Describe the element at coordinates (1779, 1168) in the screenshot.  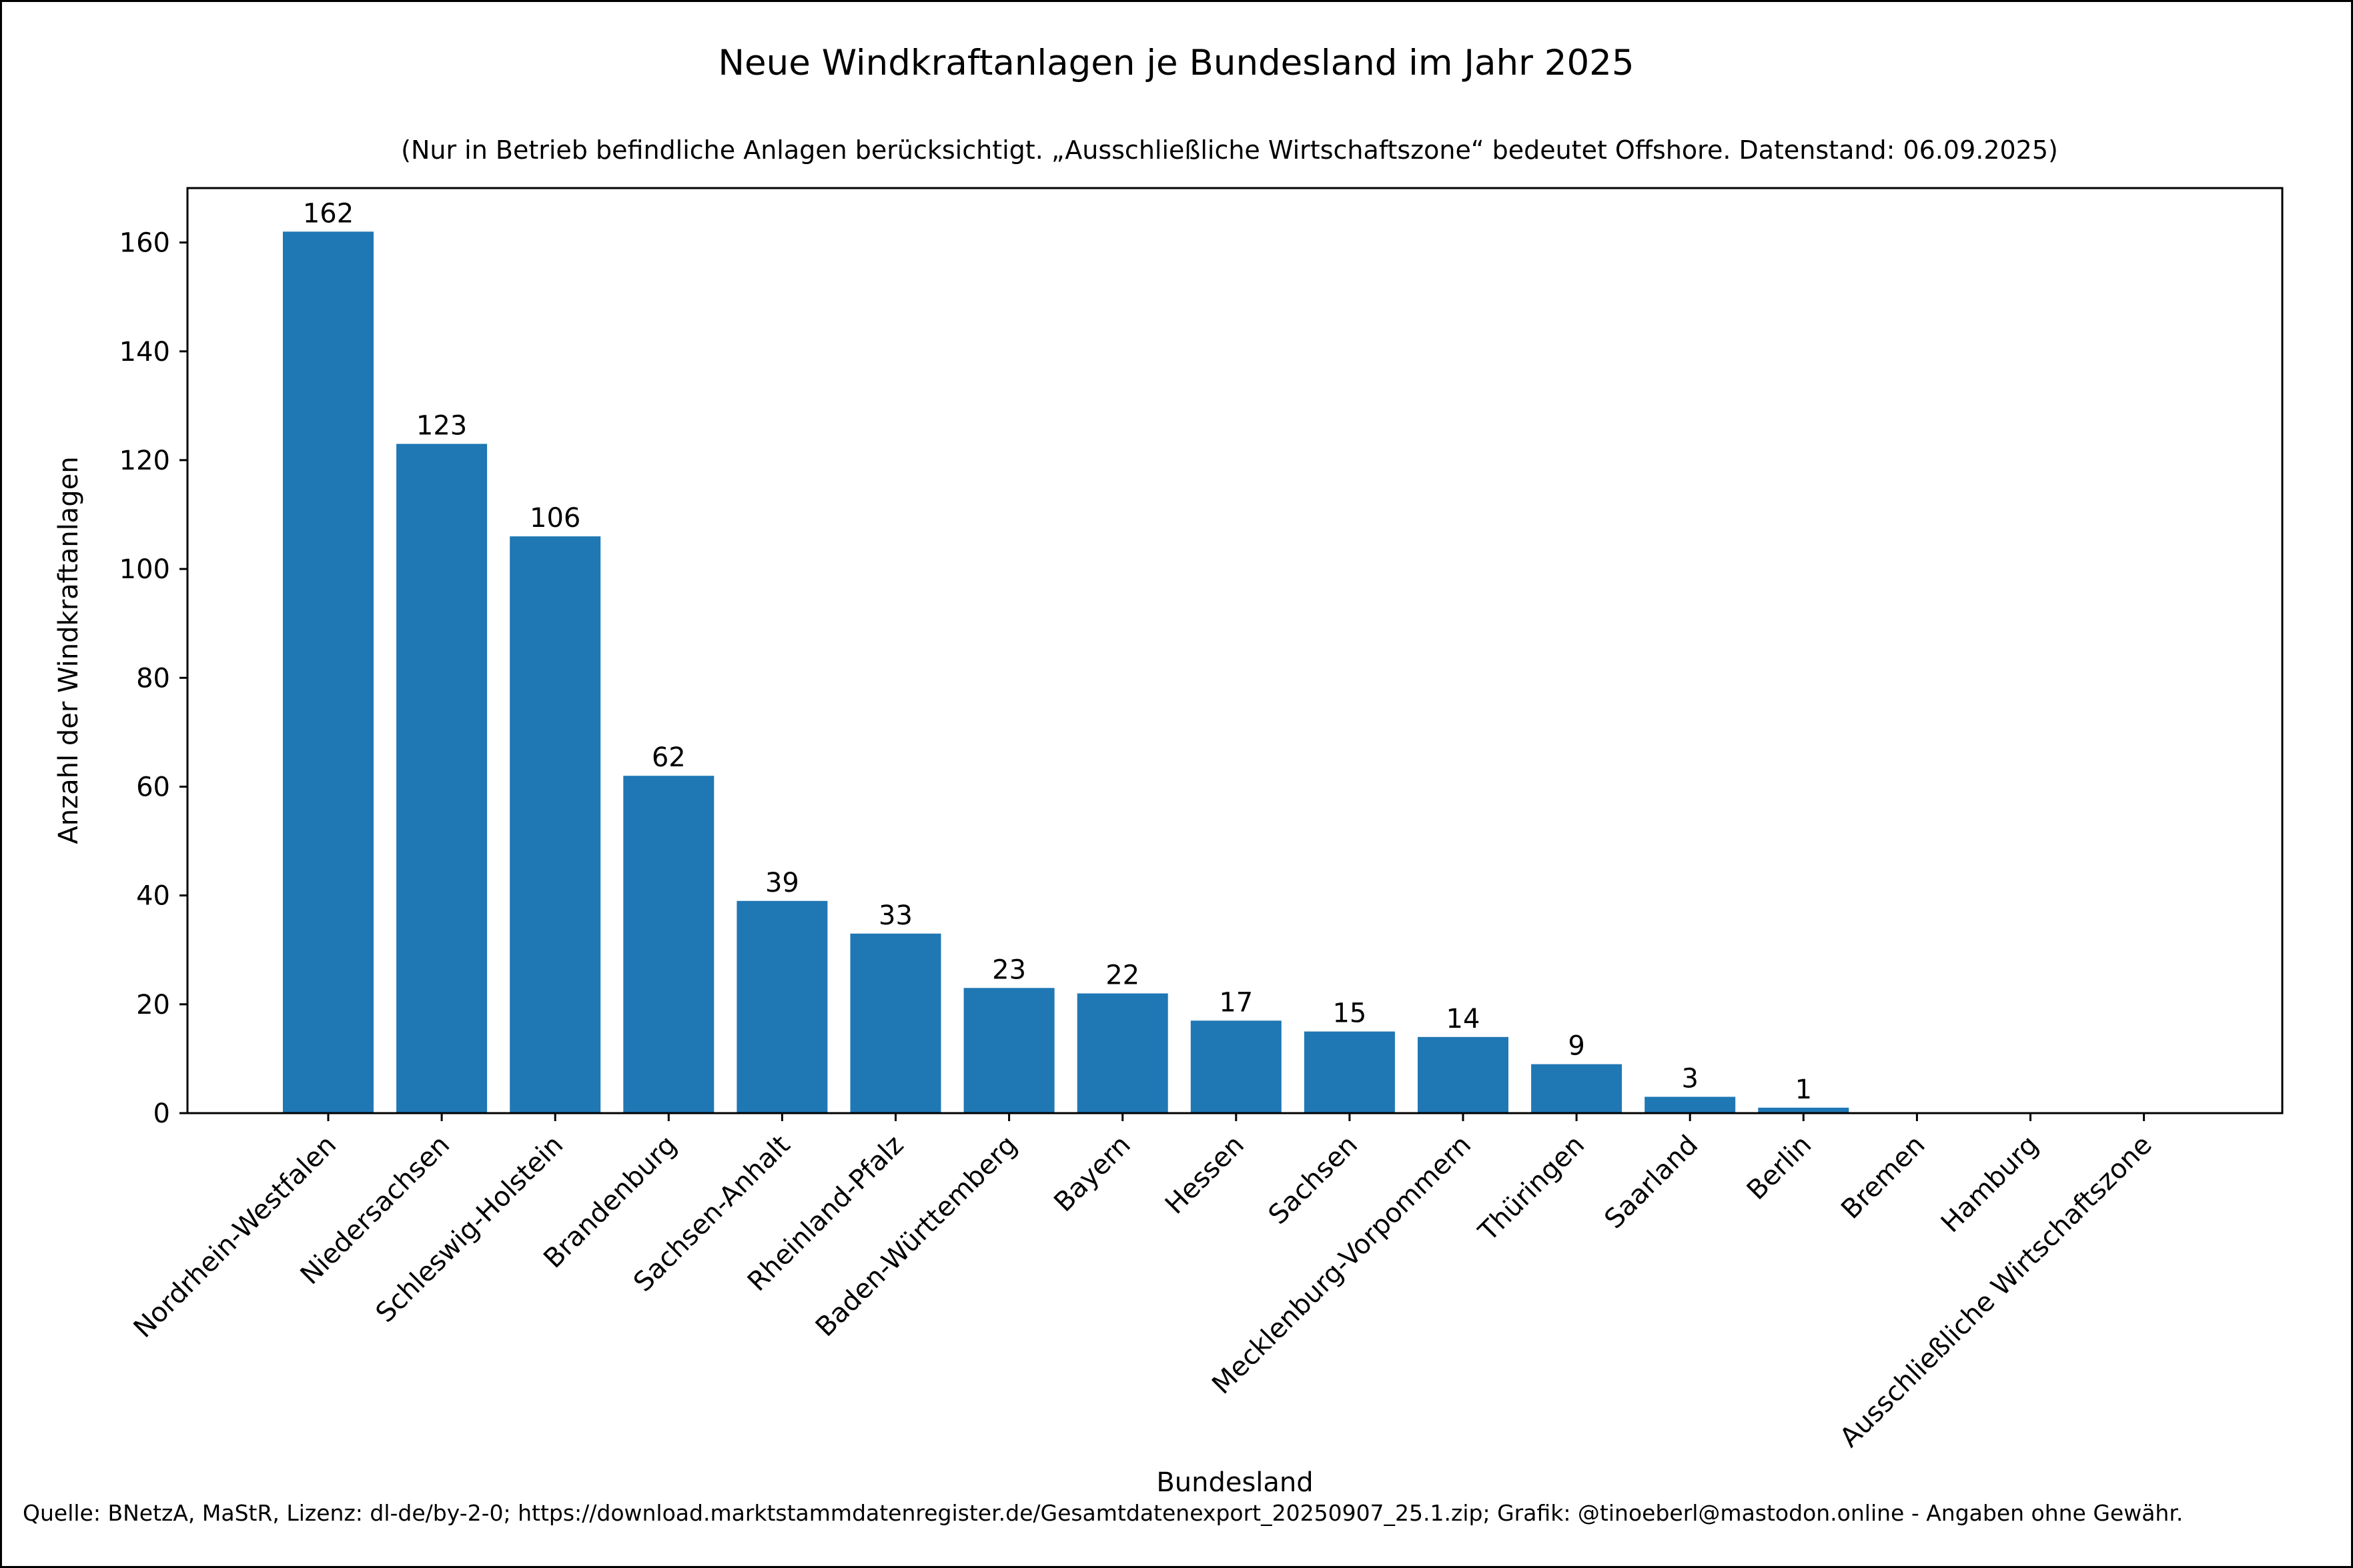
I see `x-tick-label-13: Berlin` at that location.